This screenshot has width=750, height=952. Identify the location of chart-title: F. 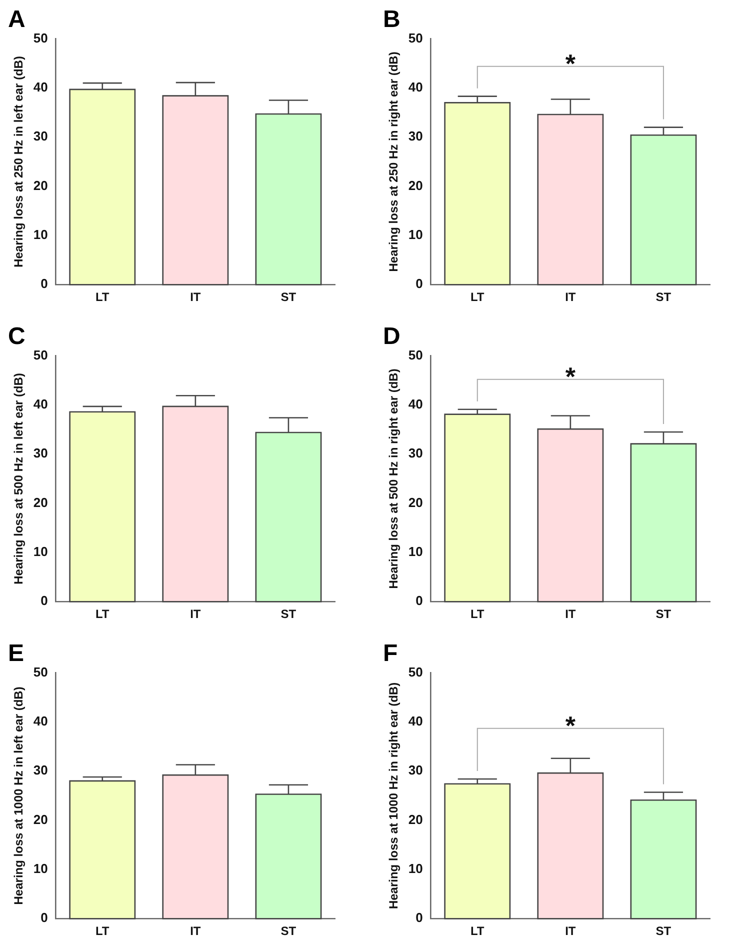
(390, 654).